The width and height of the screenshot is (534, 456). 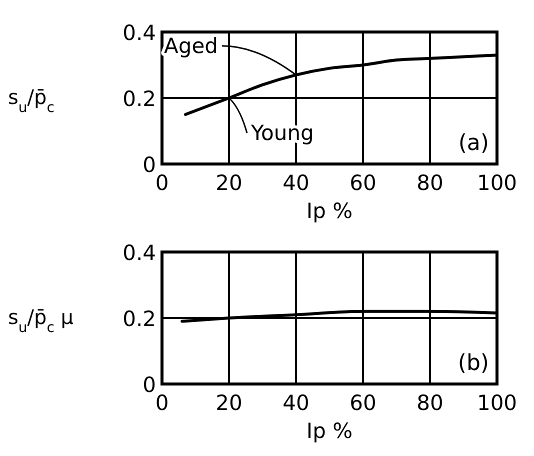 What do you see at coordinates (191, 46) in the screenshot?
I see `annotation: Aged` at bounding box center [191, 46].